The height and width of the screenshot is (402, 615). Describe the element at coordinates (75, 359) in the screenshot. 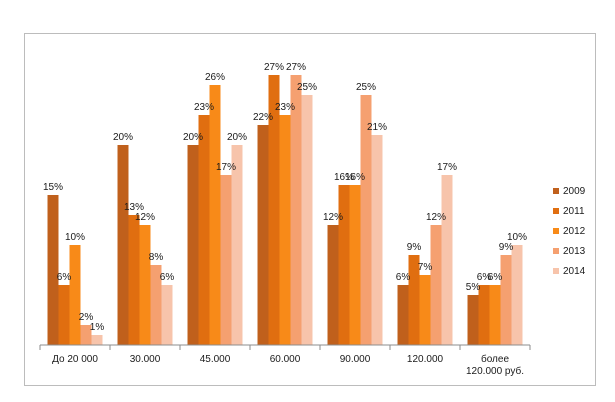

I see `x-tick-label-0: До 20 000` at that location.